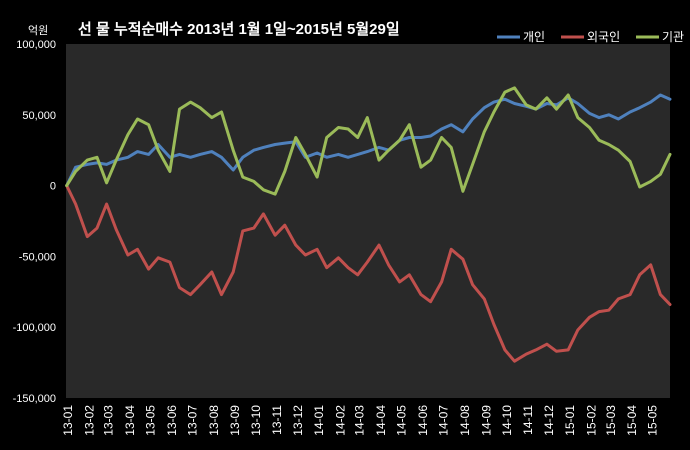 The image size is (690, 450). What do you see at coordinates (214, 420) in the screenshot?
I see `x-tick-label: 13-08` at bounding box center [214, 420].